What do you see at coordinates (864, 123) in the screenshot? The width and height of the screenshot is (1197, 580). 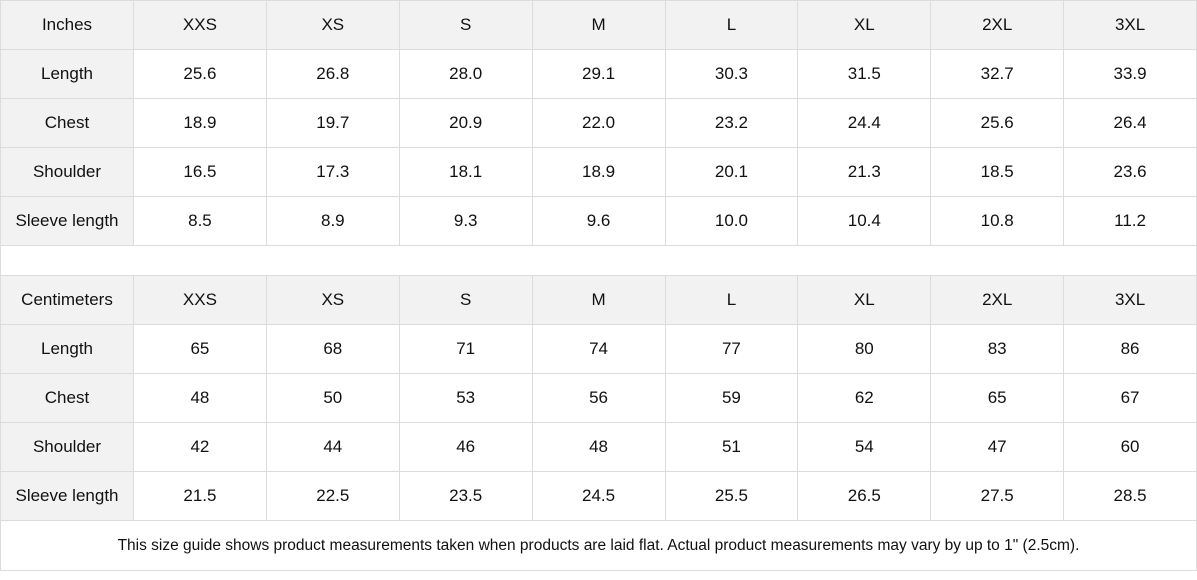 I see `measurement-value: 24.4` at bounding box center [864, 123].